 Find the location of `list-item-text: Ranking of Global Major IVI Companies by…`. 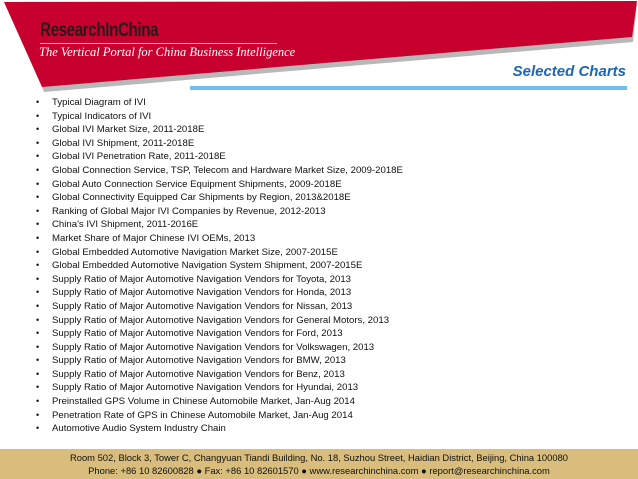

list-item-text: Ranking of Global Major IVI Companies by… is located at coordinates (189, 211).